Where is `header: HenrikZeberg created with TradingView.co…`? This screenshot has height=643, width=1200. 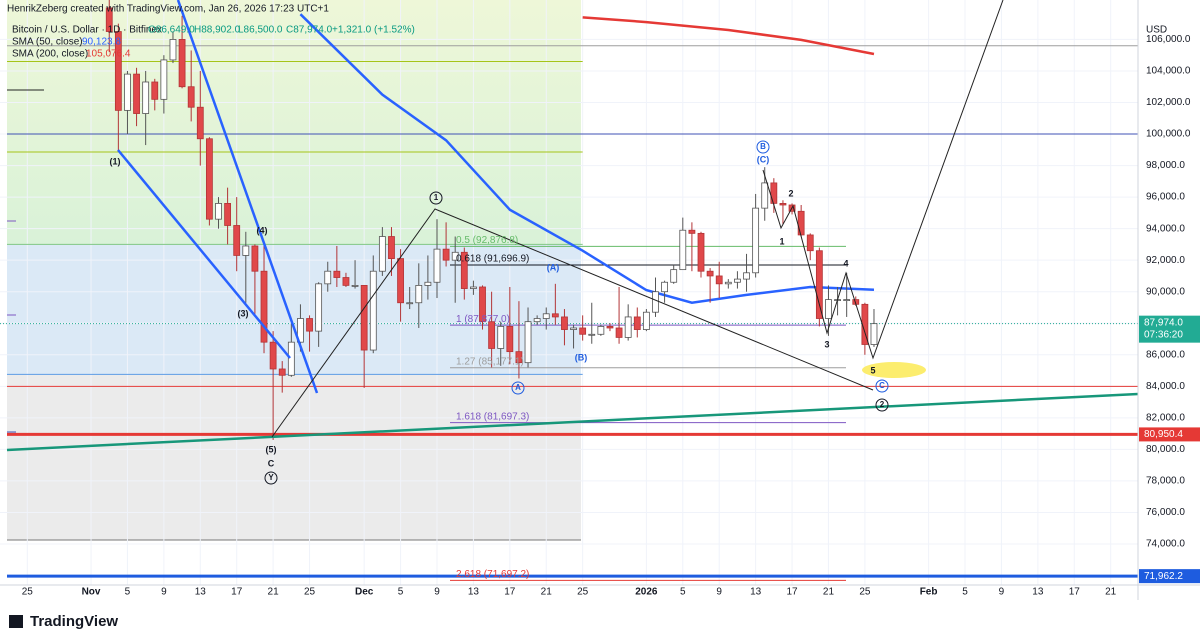
header: HenrikZeberg created with TradingView.co… is located at coordinates (211, 32).